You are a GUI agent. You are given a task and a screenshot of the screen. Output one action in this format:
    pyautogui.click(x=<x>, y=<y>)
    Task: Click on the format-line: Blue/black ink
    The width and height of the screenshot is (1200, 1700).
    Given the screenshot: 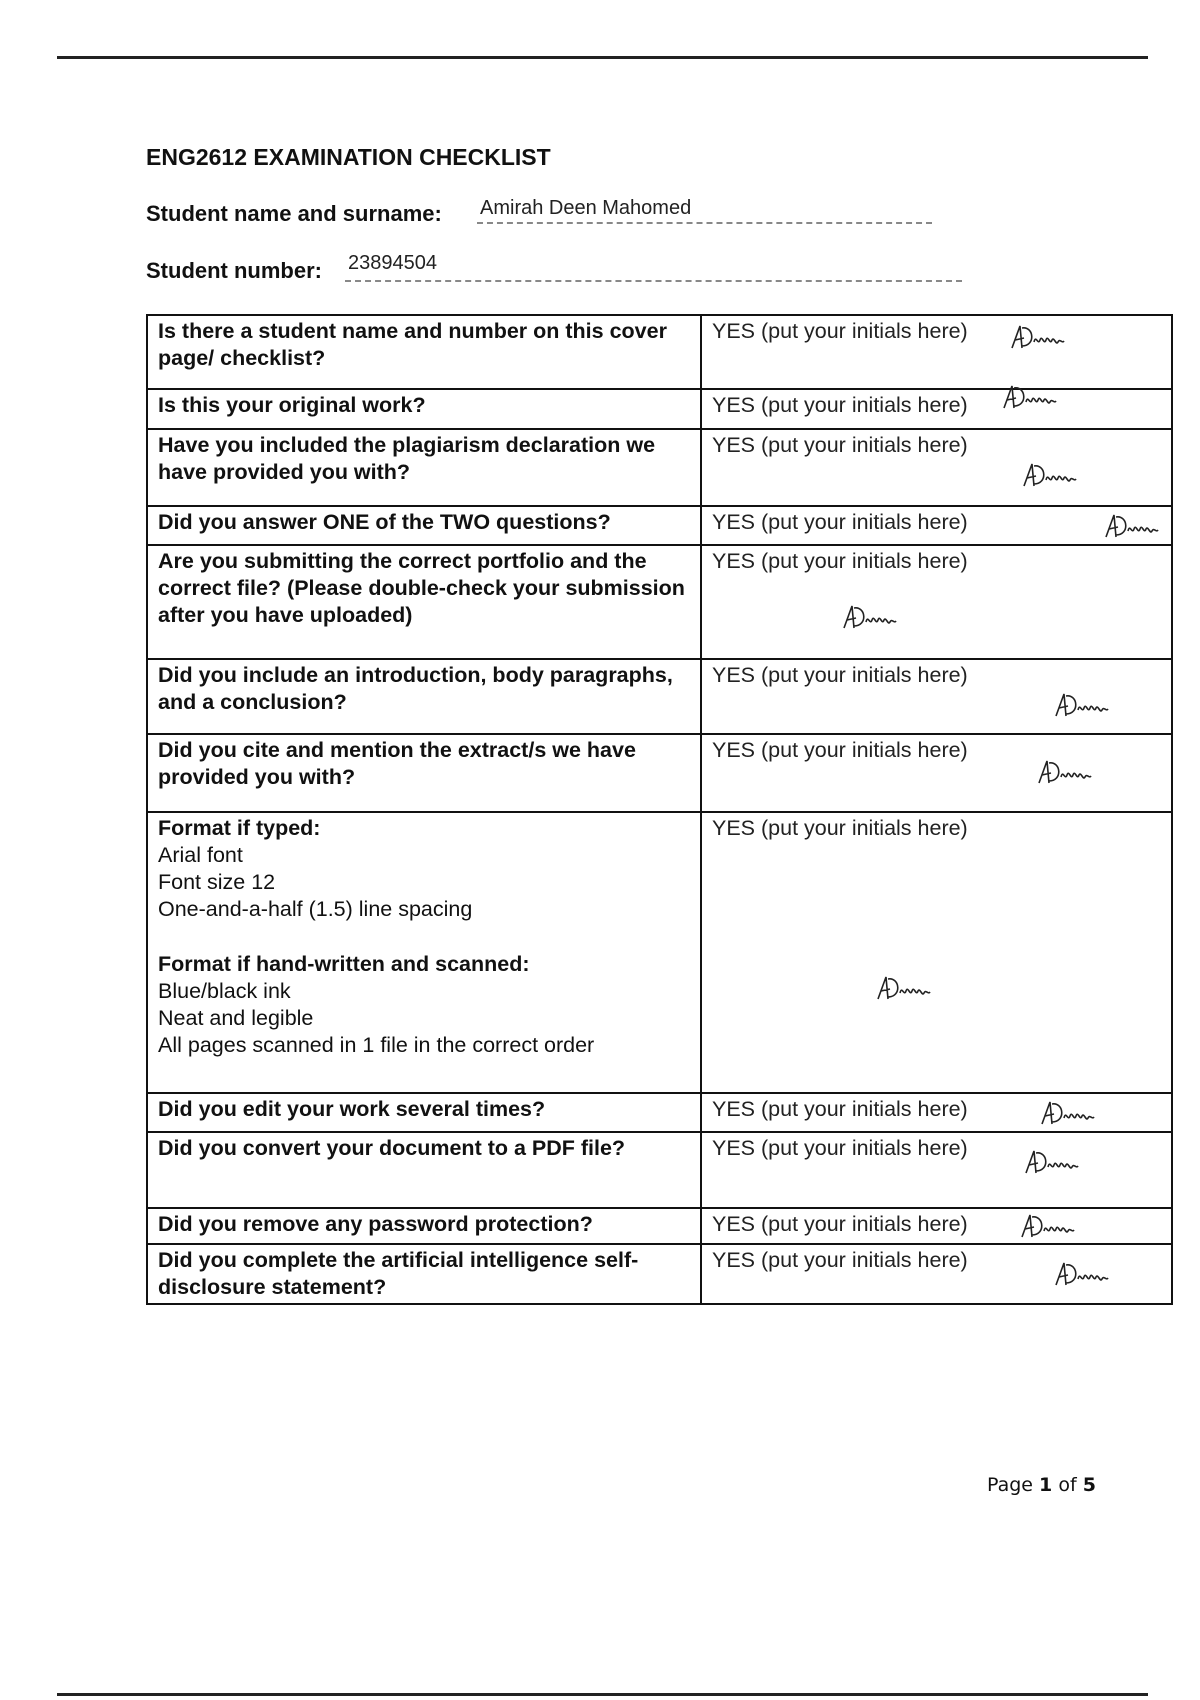 What is the action you would take?
    pyautogui.click(x=224, y=991)
    